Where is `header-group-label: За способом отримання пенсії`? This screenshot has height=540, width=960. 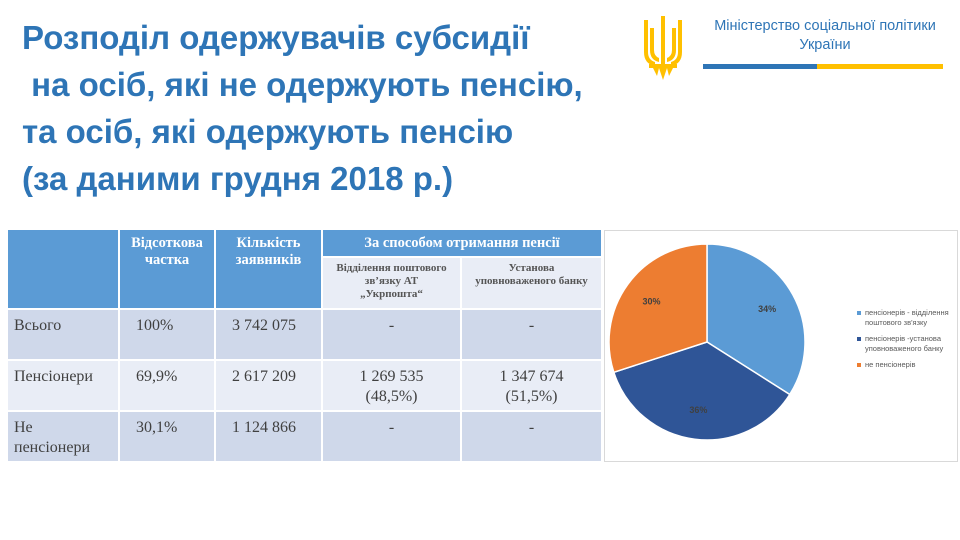
header-group-label: За способом отримання пенсії is located at coordinates (462, 243).